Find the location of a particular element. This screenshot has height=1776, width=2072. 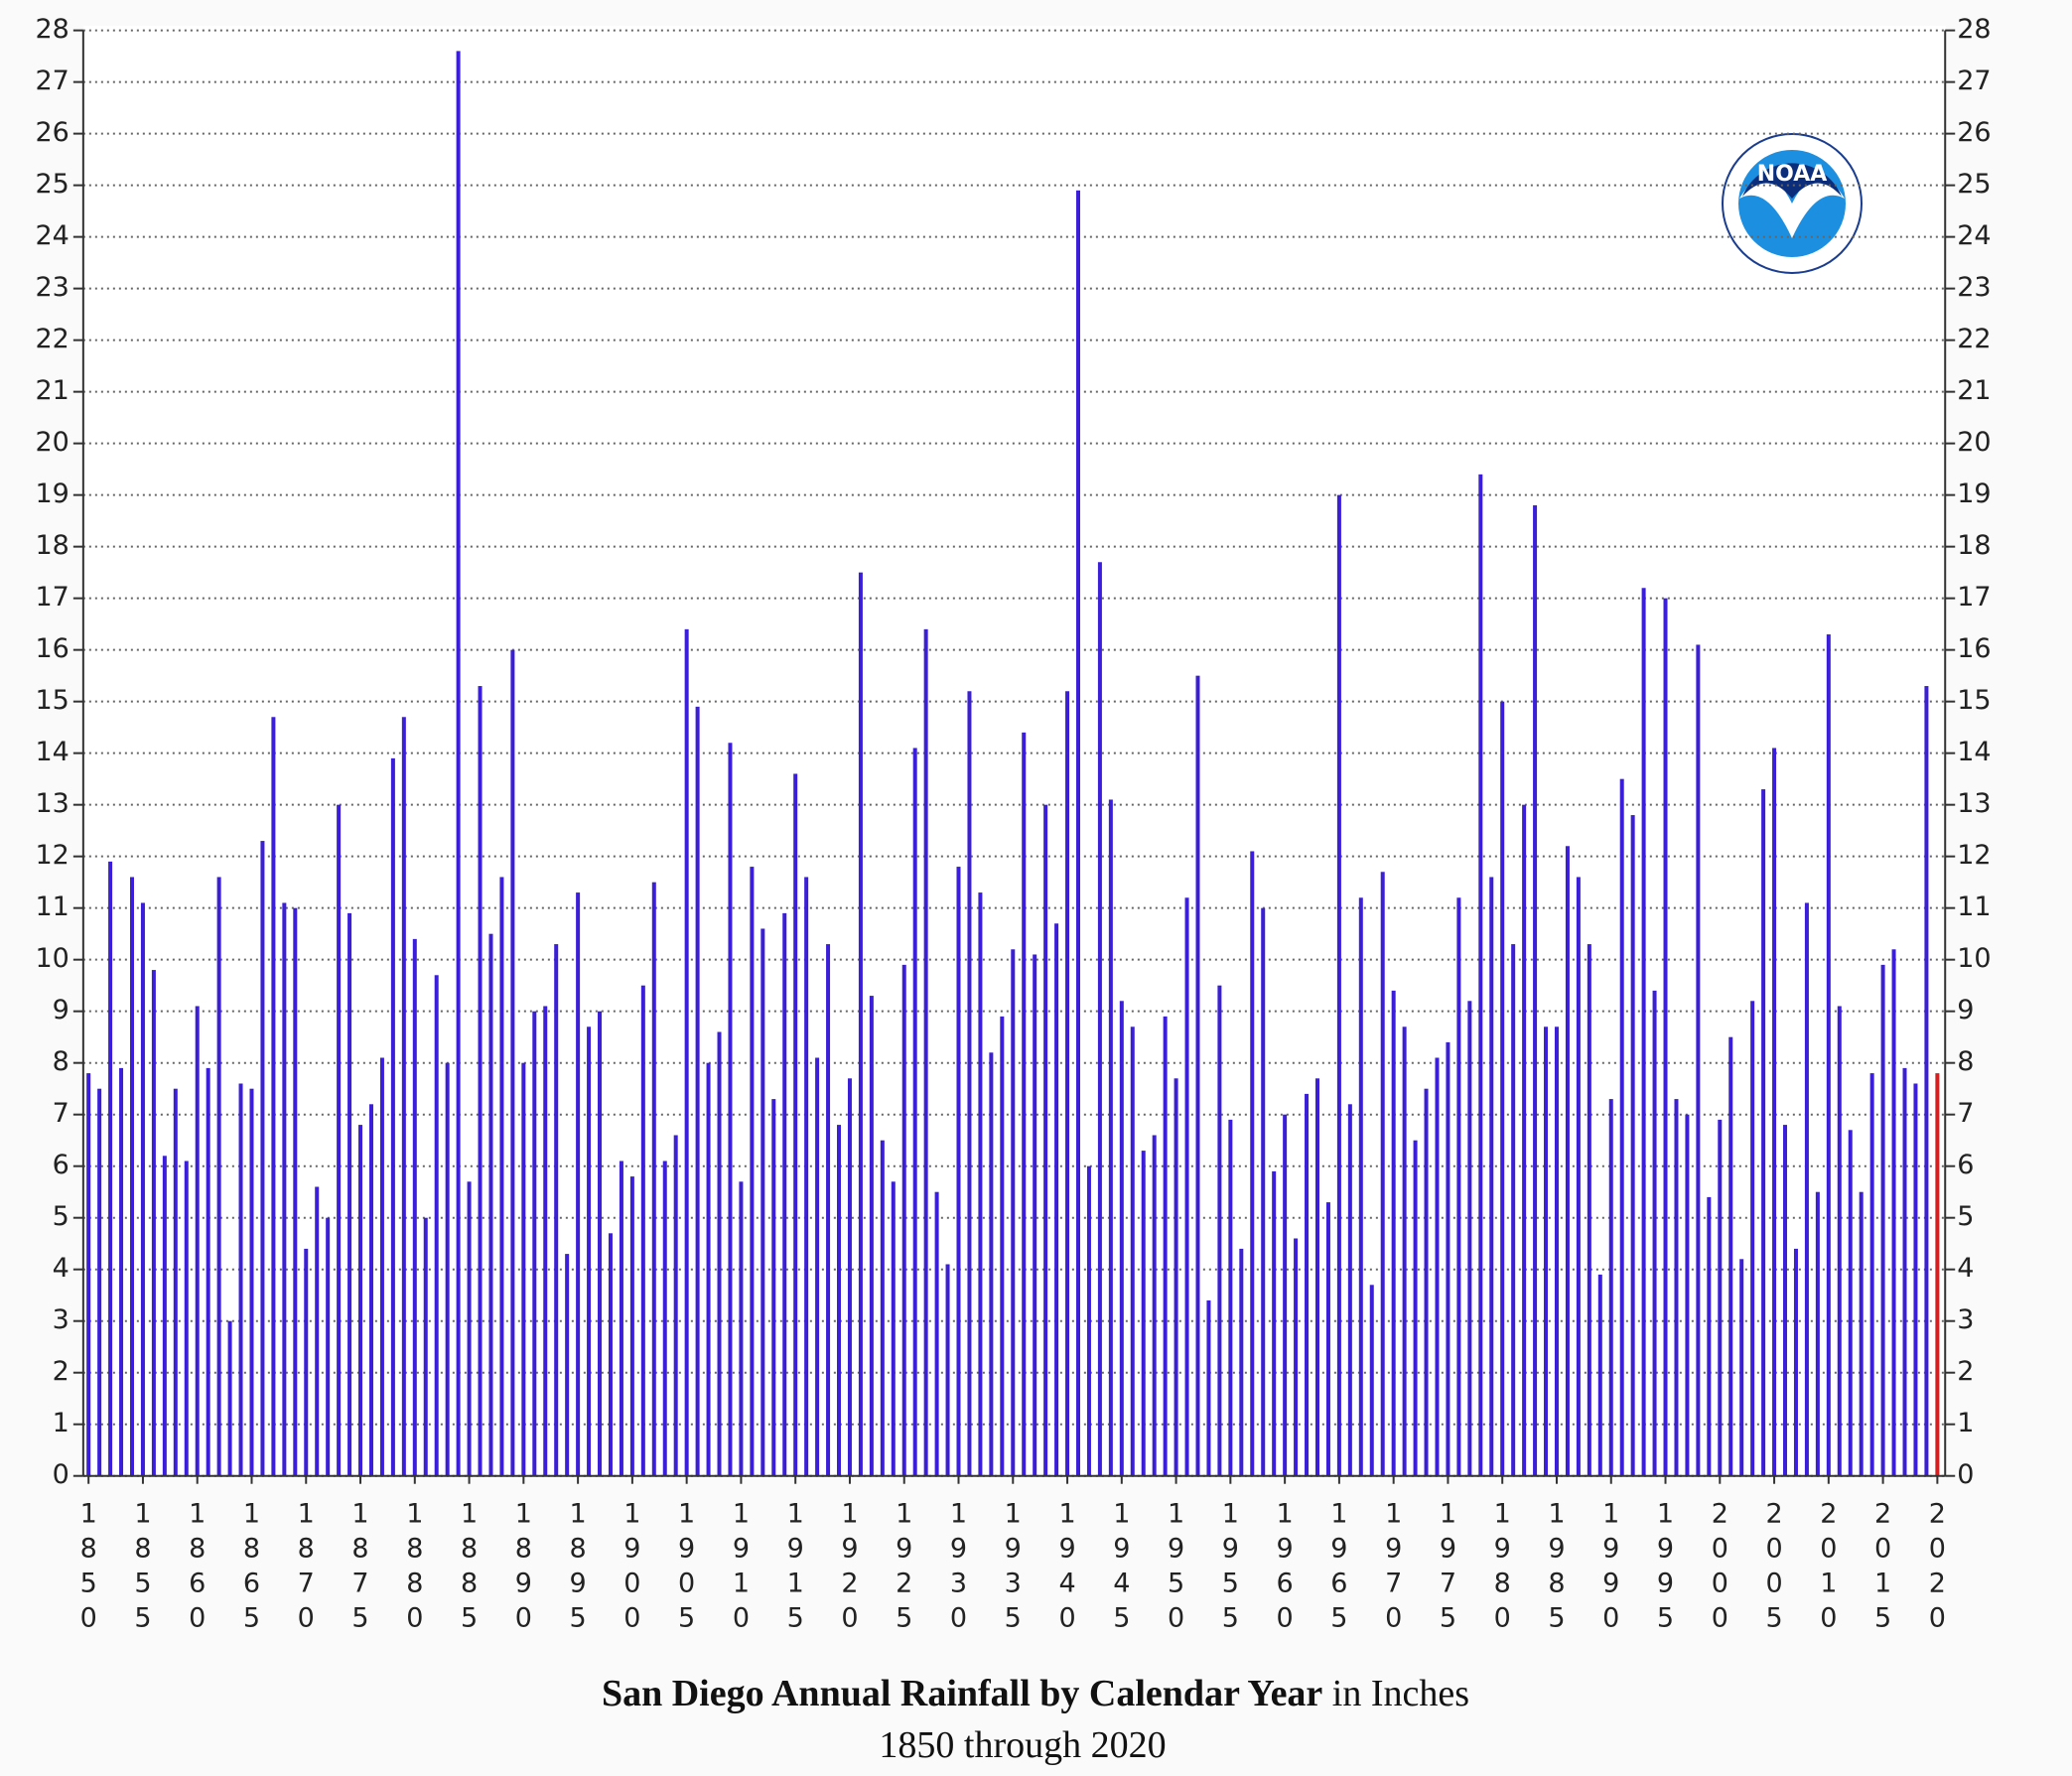

y-tick-label: 24 is located at coordinates (52, 236).